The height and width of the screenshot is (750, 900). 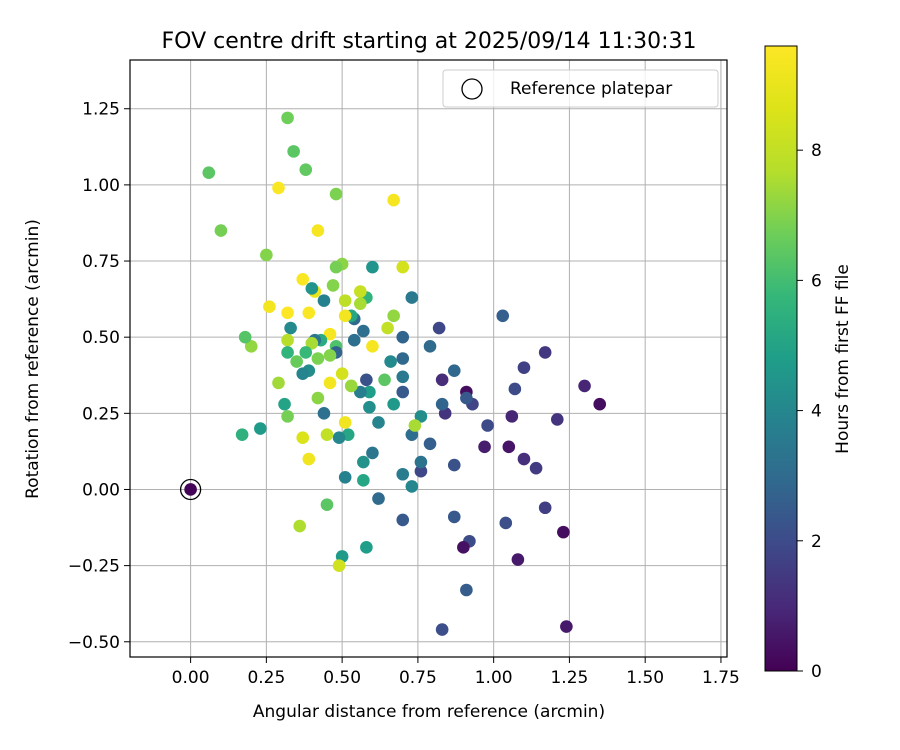 I want to click on x-tick-label: 1.75, so click(x=721, y=678).